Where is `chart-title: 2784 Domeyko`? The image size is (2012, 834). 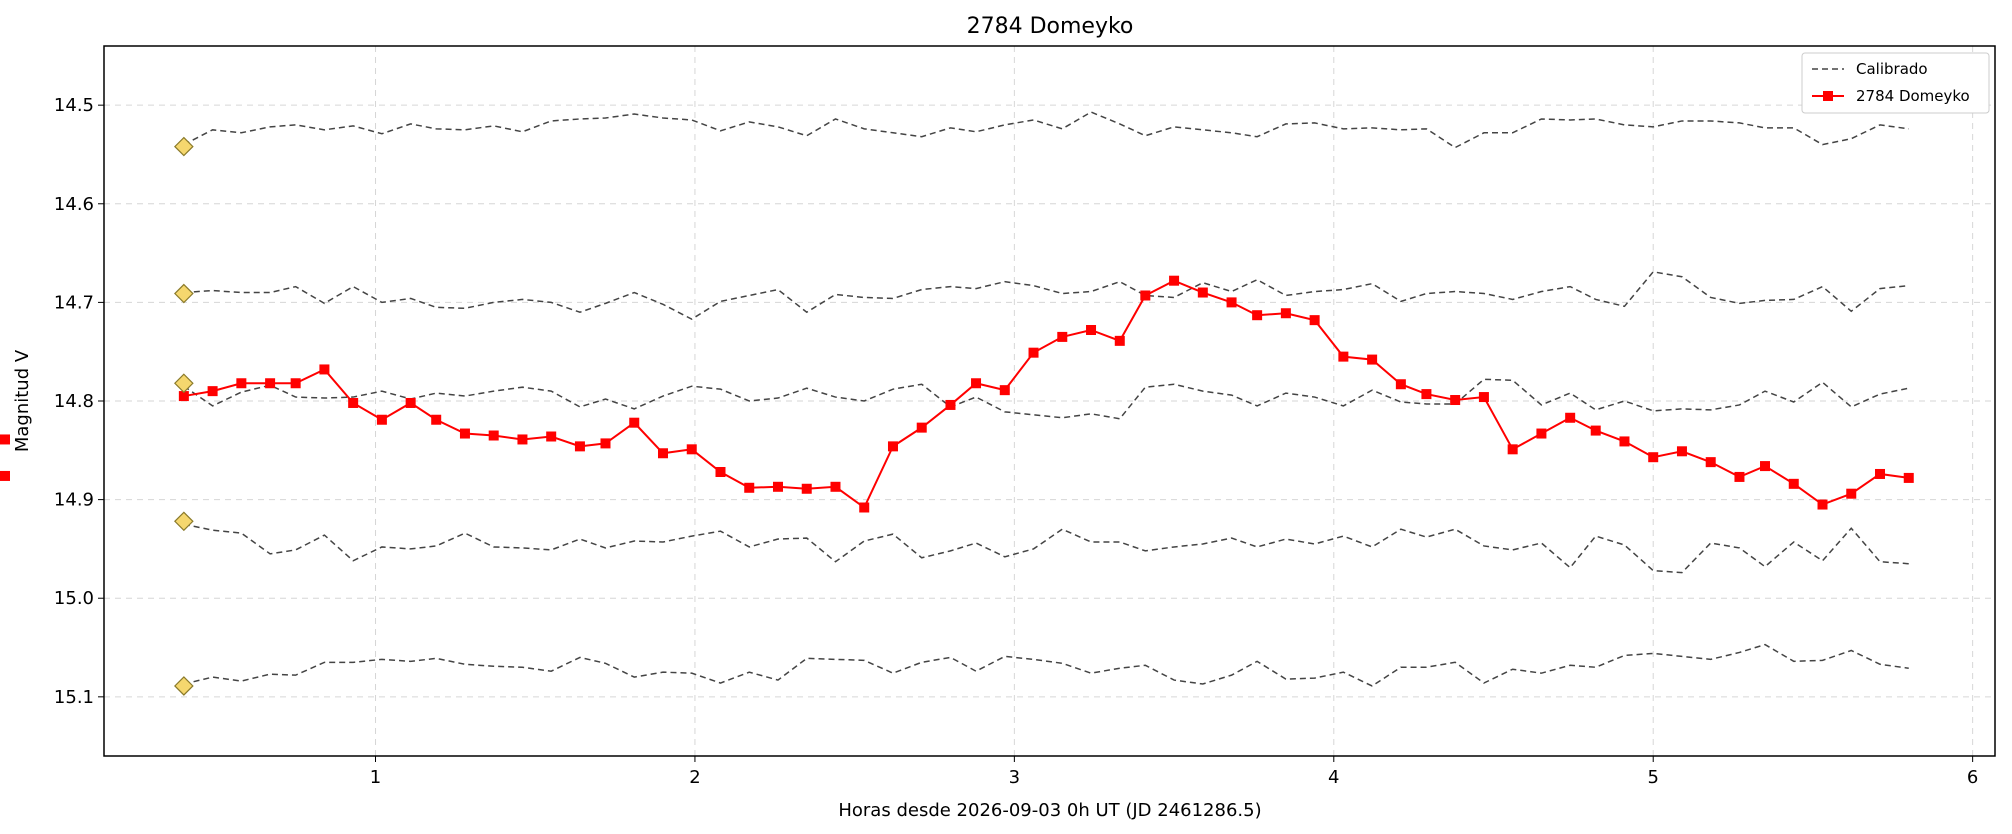 chart-title: 2784 Domeyko is located at coordinates (1050, 26).